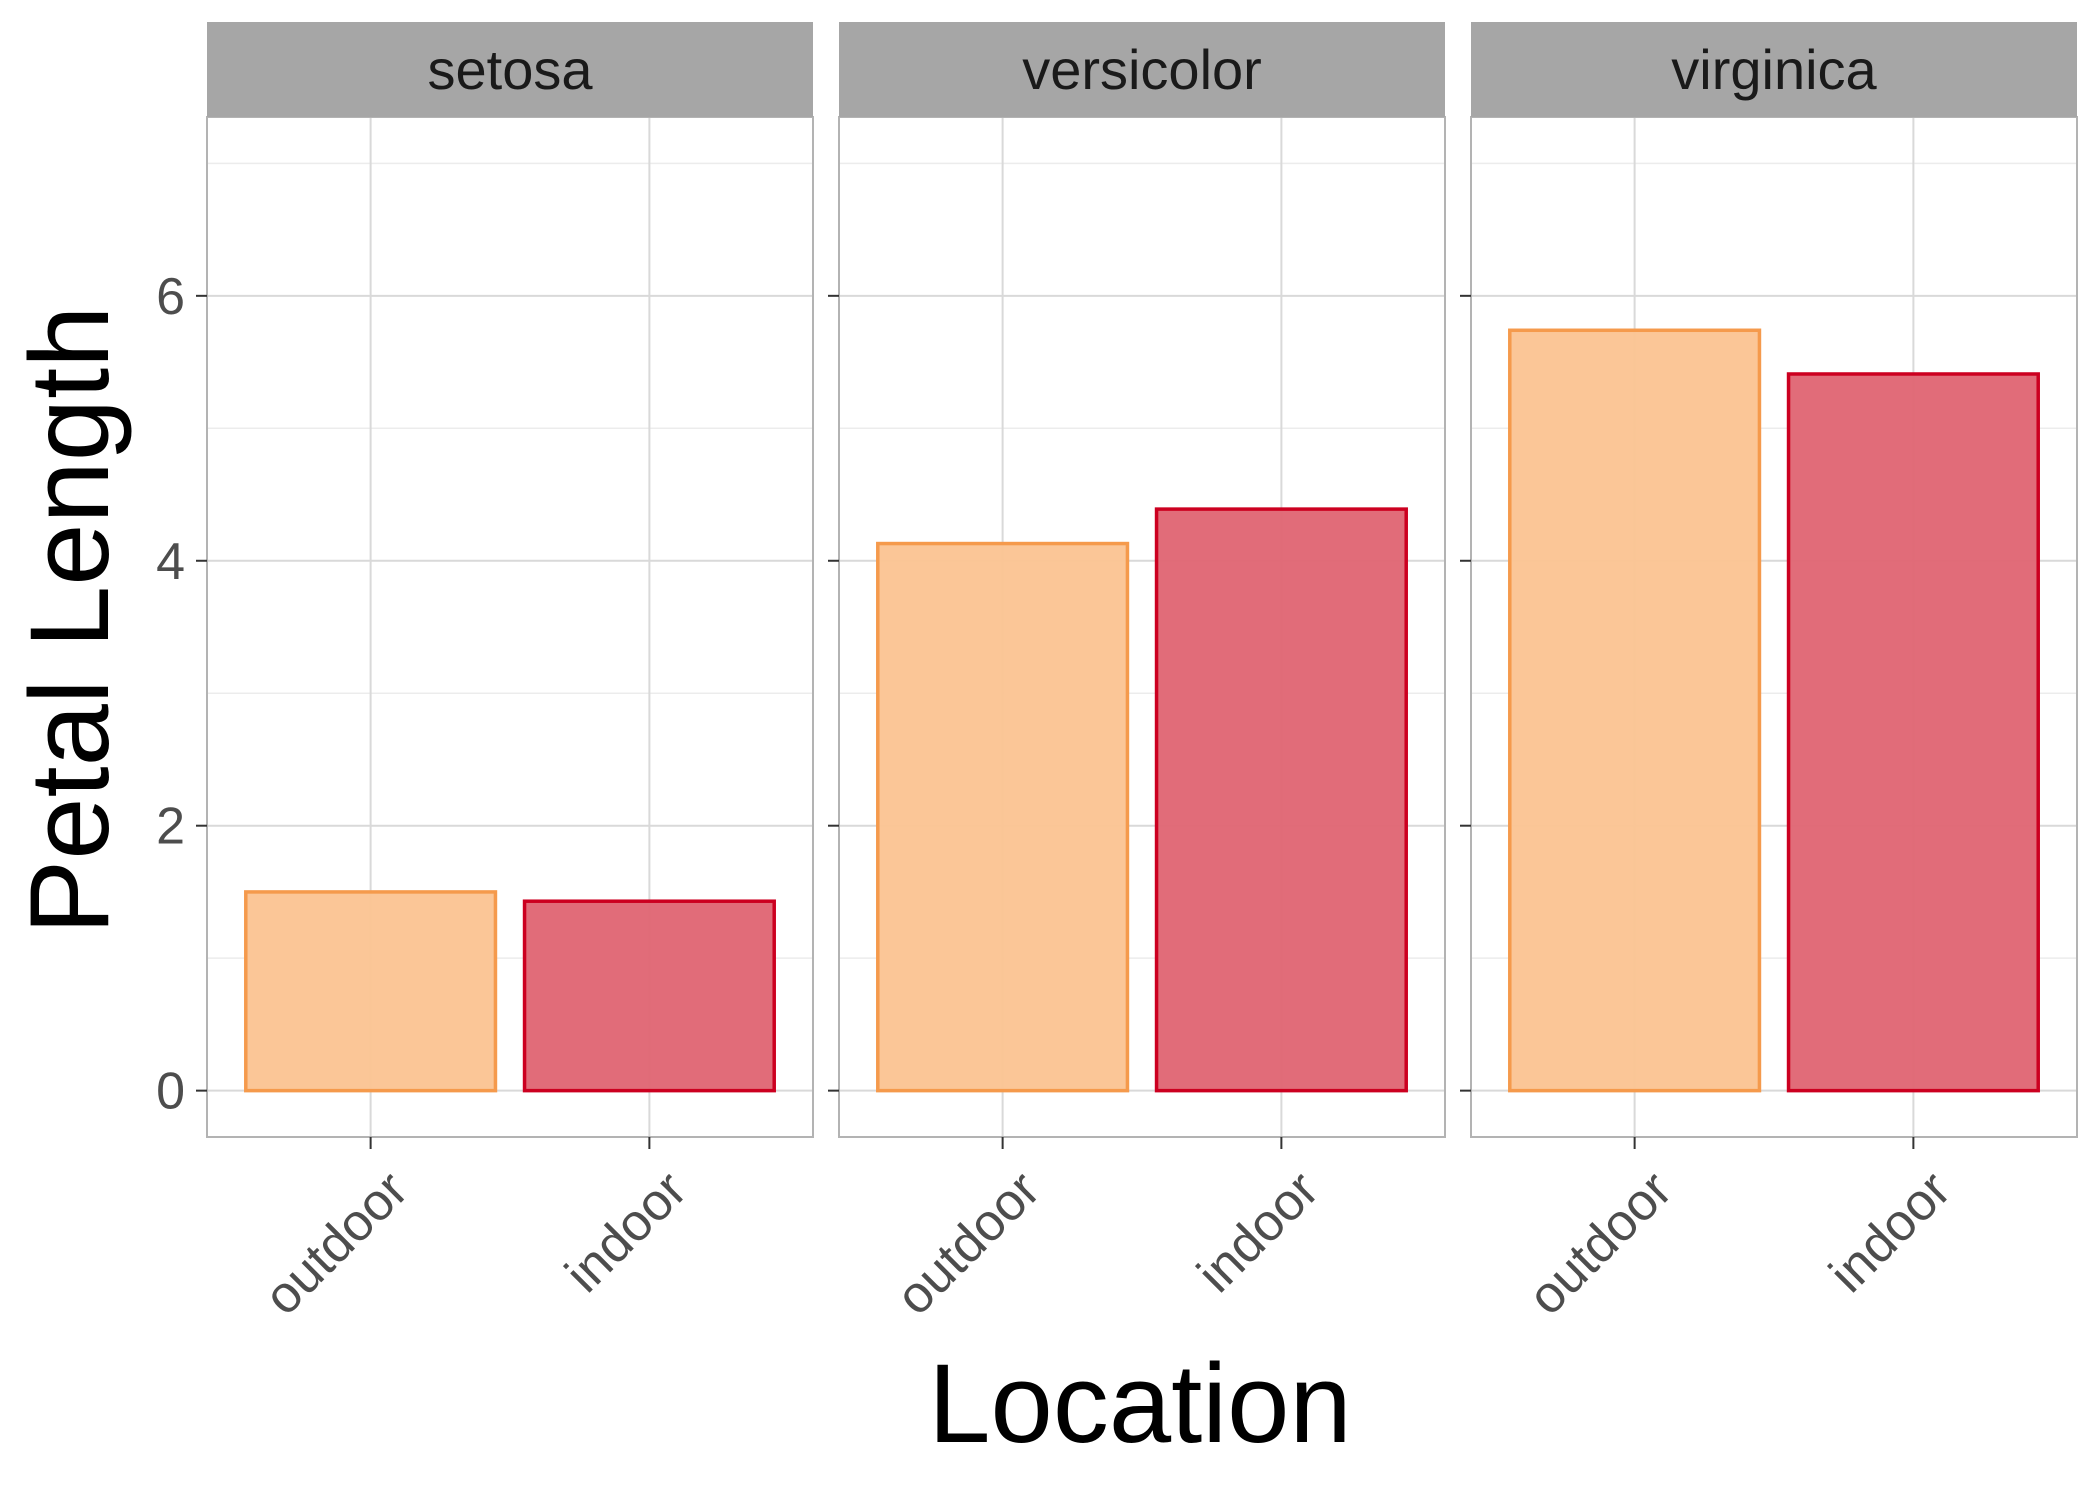  What do you see at coordinates (69, 620) in the screenshot?
I see `y-axis-title: Petal Length` at bounding box center [69, 620].